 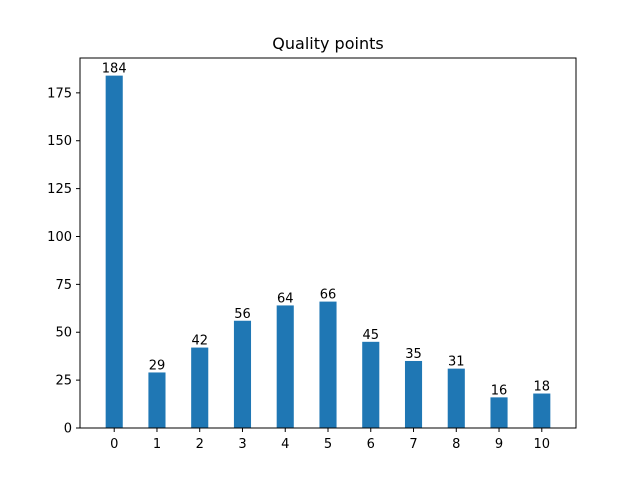 I want to click on x-axis: 0 1 2 3 4 5 6 7 8 9 10, so click(x=330, y=440).